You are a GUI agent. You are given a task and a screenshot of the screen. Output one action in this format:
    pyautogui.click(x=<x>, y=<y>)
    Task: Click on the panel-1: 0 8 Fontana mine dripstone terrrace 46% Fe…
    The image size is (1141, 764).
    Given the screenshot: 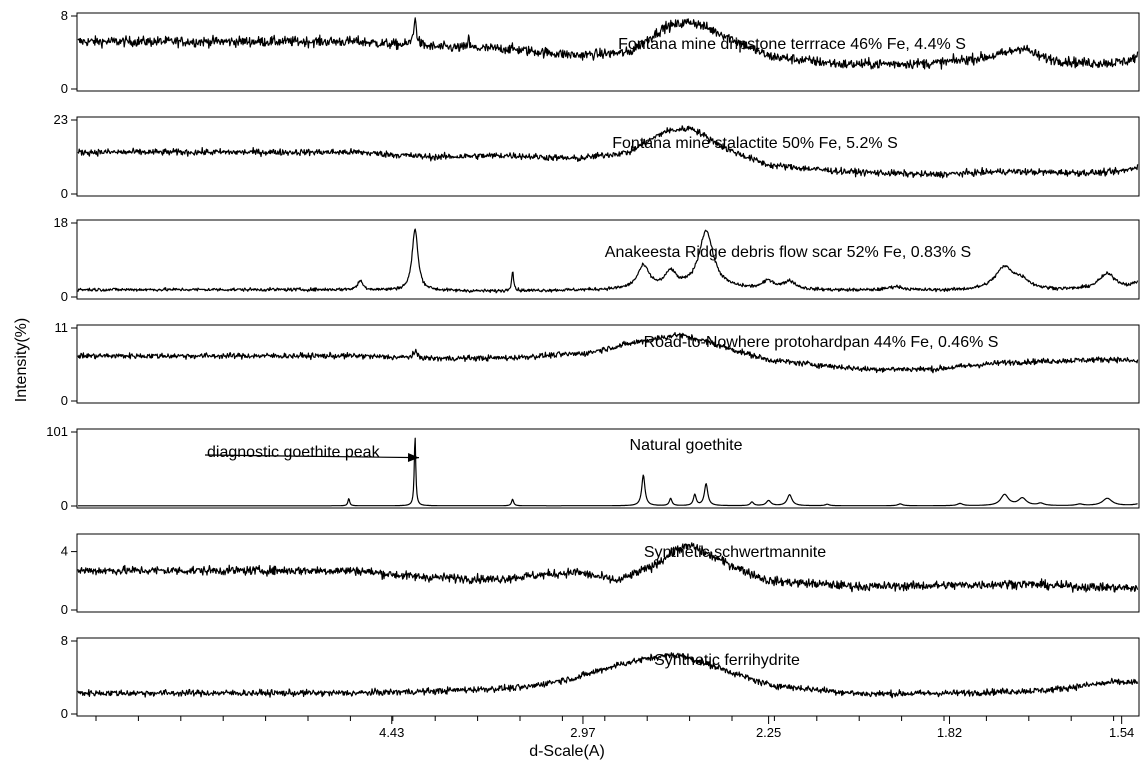 What is the action you would take?
    pyautogui.click(x=600, y=52)
    